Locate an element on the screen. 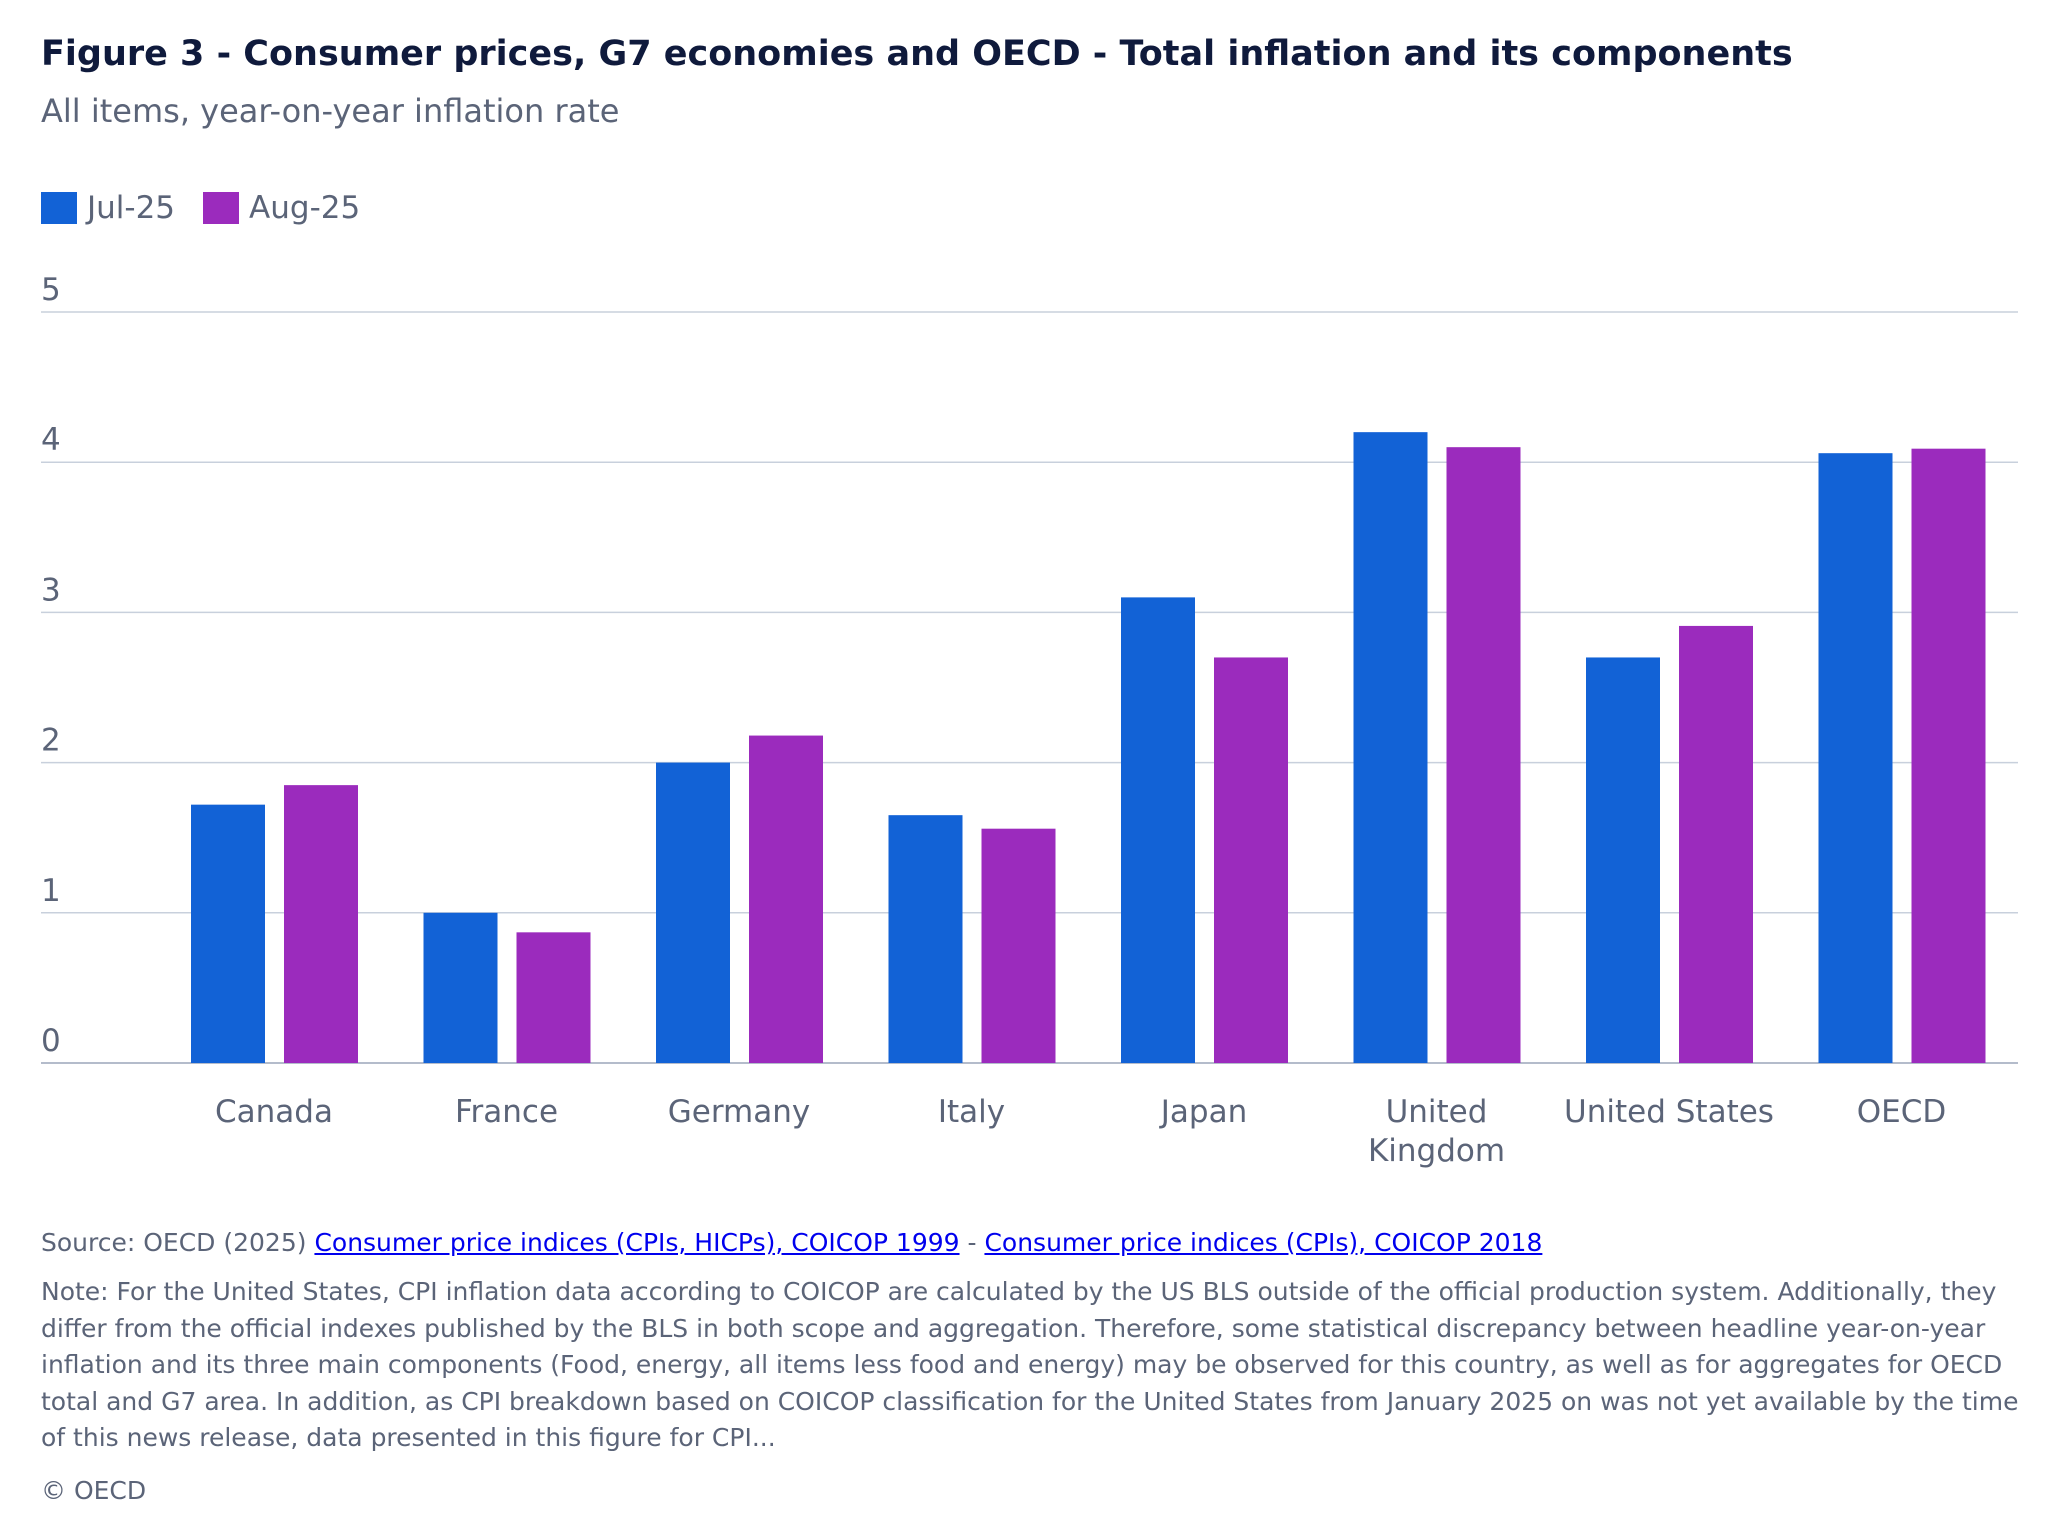 The height and width of the screenshot is (1536, 2048). x-tick-label: France is located at coordinates (506, 1112).